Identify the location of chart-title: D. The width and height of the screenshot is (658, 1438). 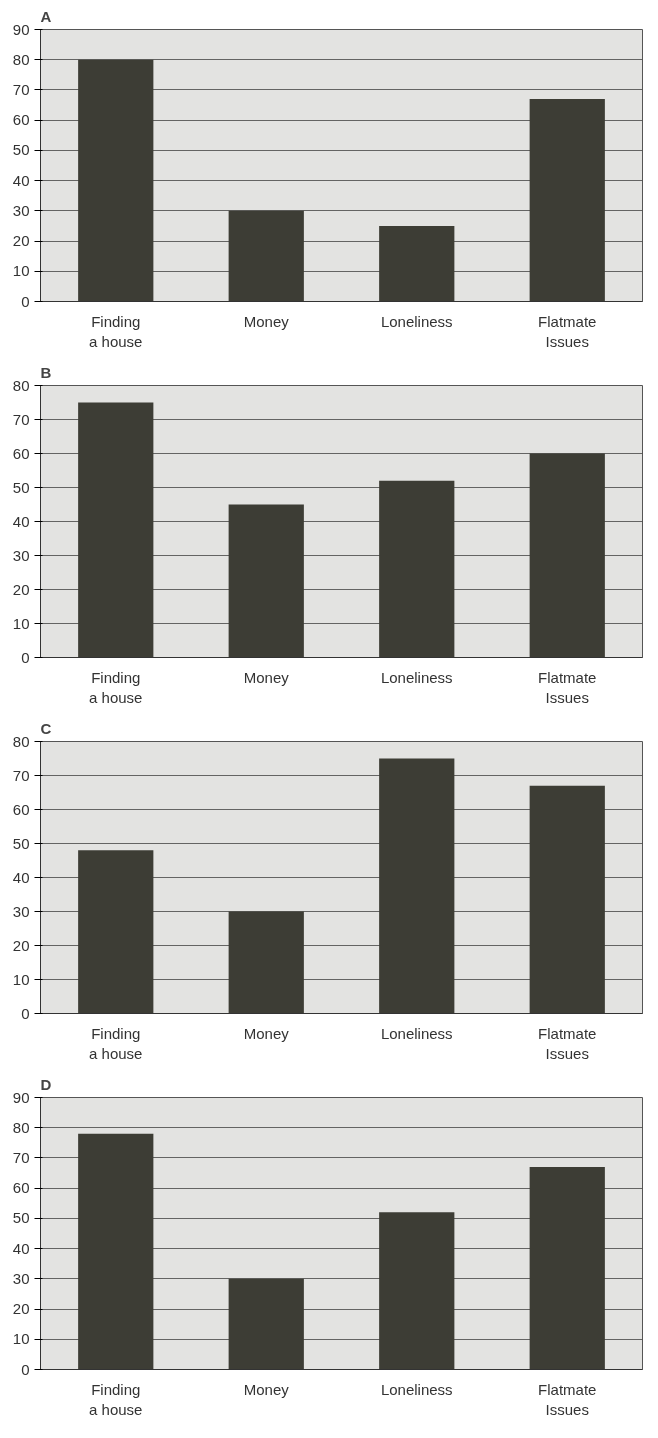
(46, 1084).